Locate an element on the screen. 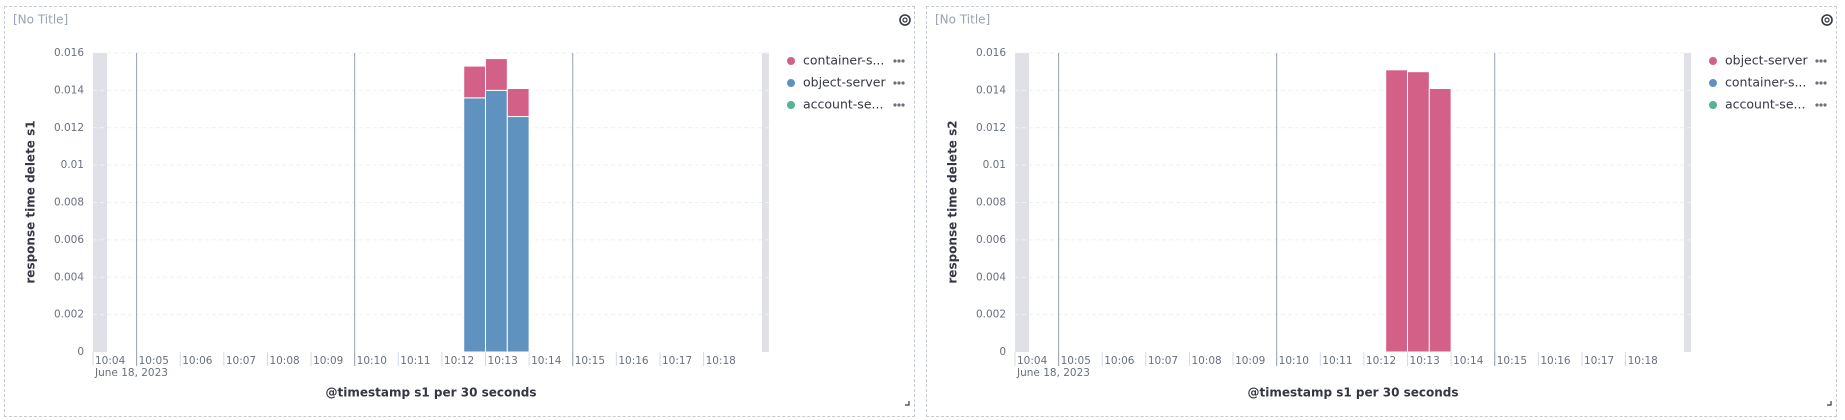 This screenshot has height=420, width=1845. y-axis-title: response time delete s1 is located at coordinates (31, 201).